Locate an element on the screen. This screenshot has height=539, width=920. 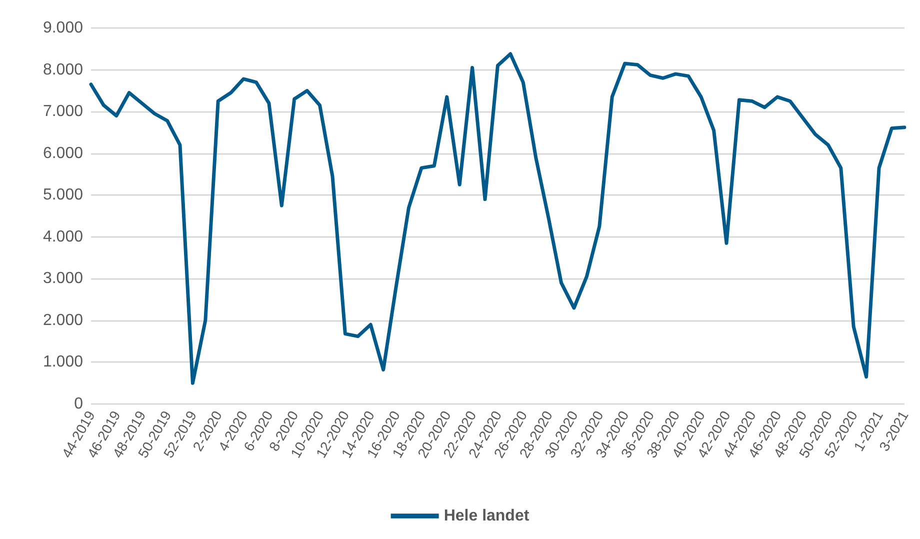
y-tick-label: 9.000 is located at coordinates (63, 28).